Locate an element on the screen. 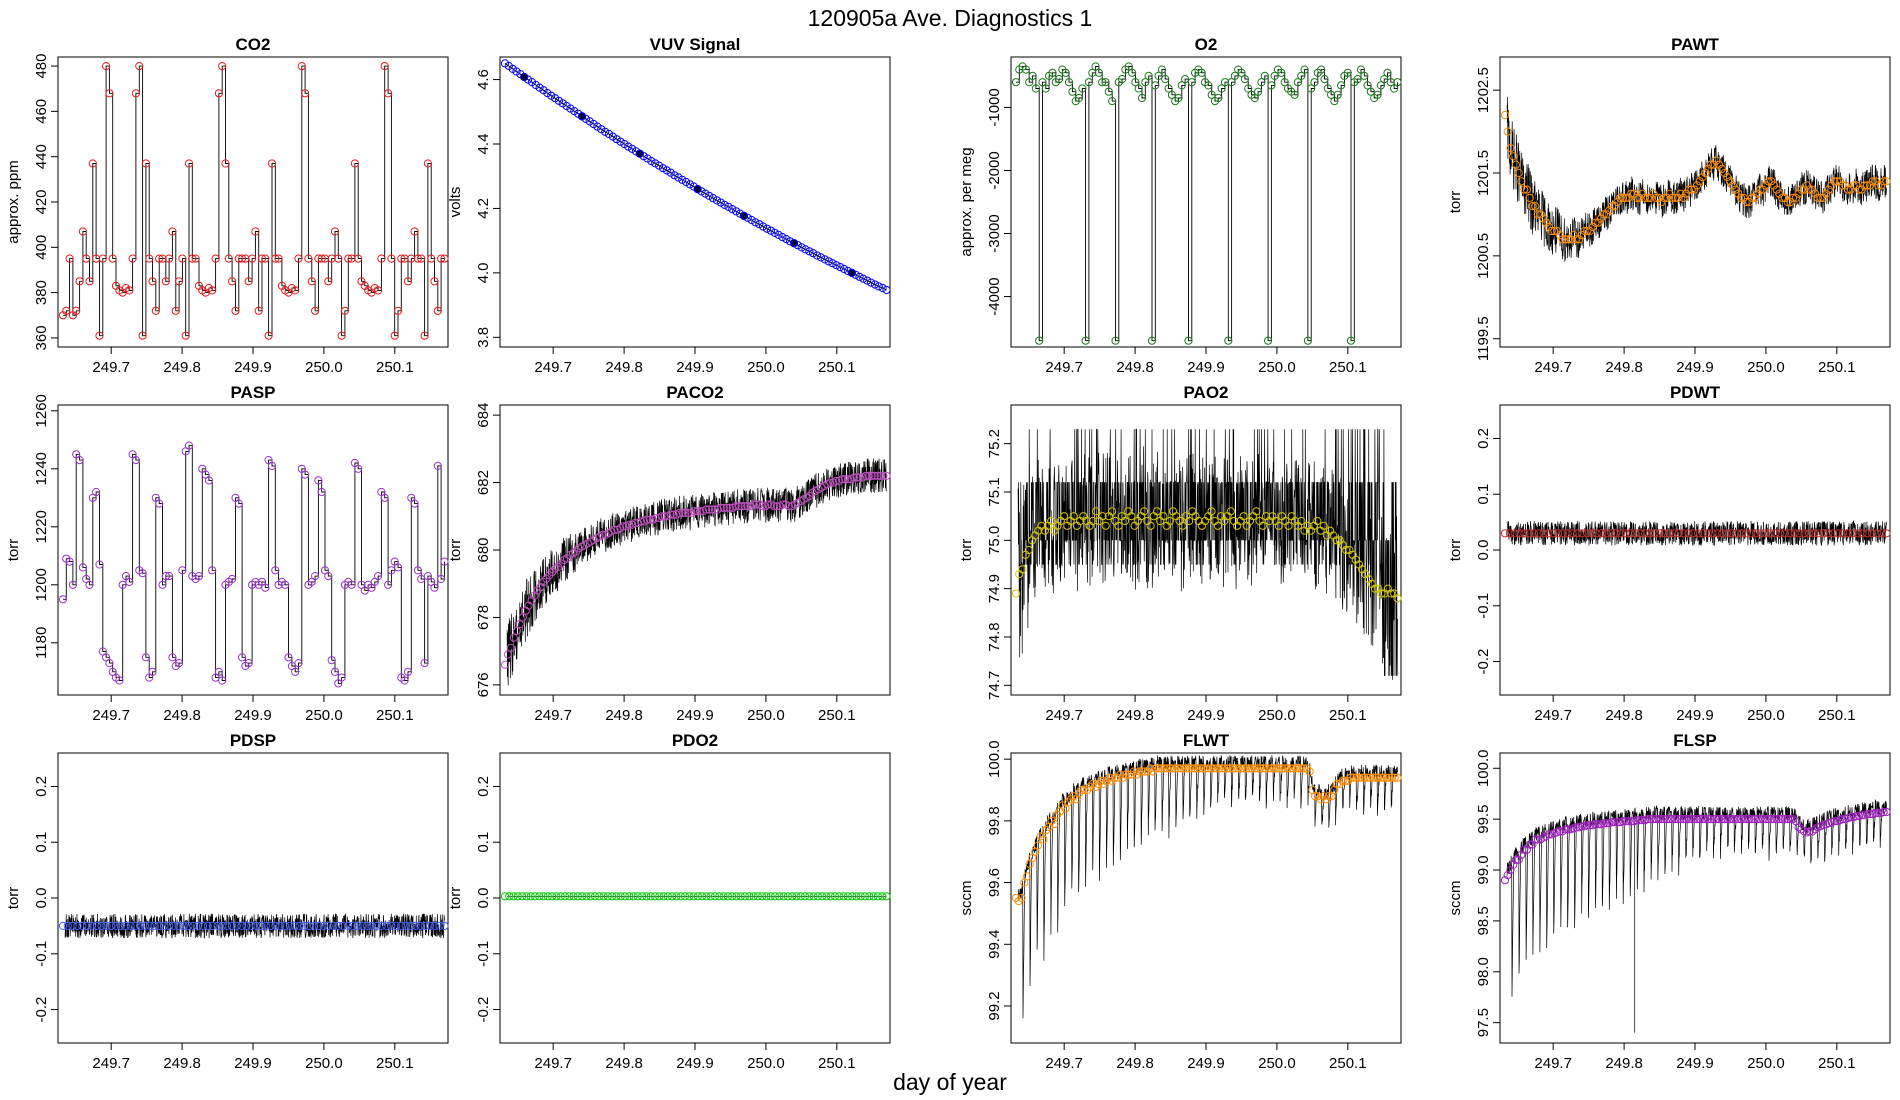 This screenshot has width=1900, height=1100. raw-series is located at coordinates (254, 564).